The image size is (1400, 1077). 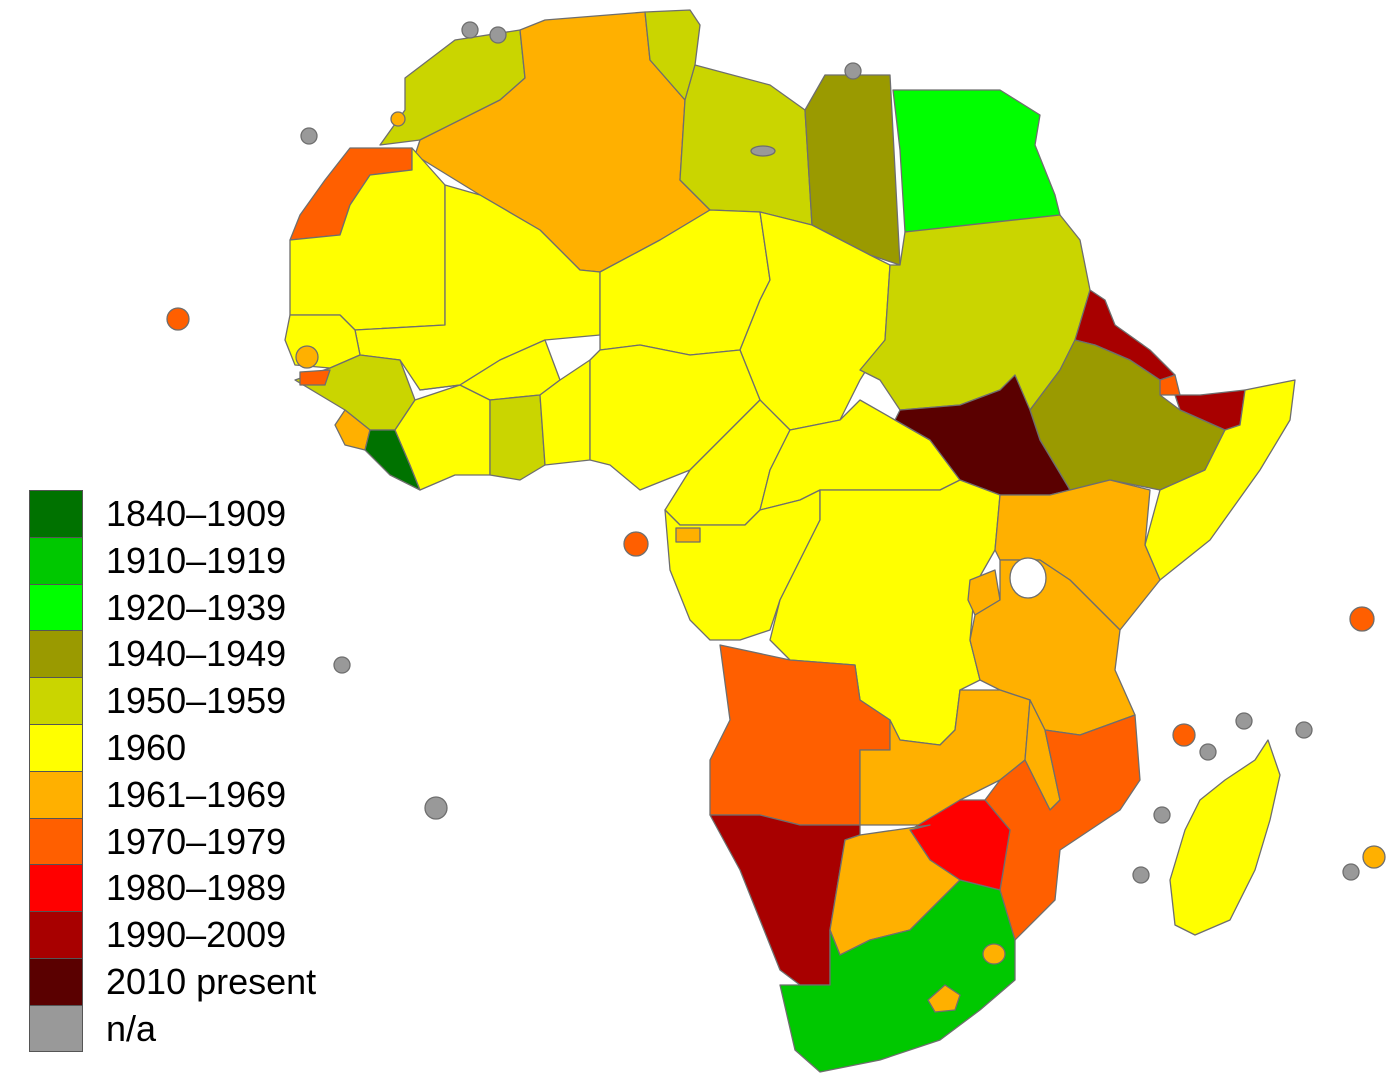 I want to click on region-madagascar, so click(x=1225, y=837).